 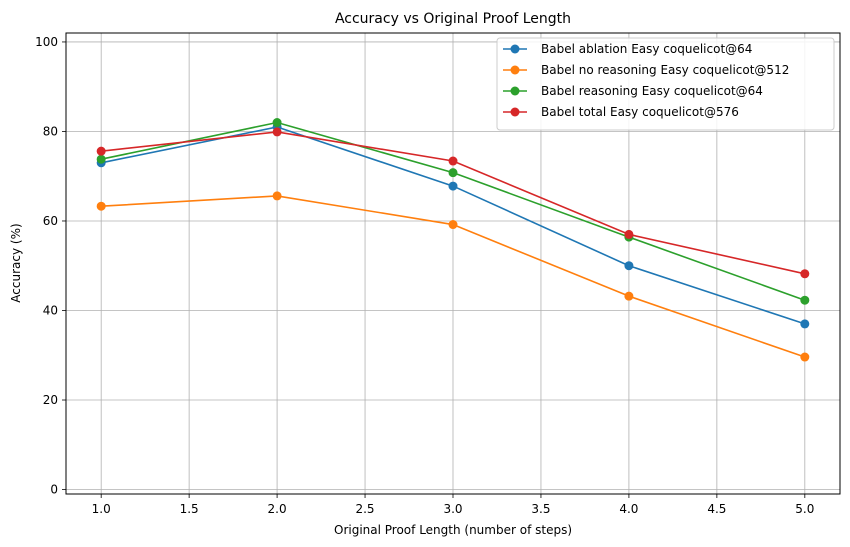 I want to click on y-axis-ticks: 0 20 40 60 80 100, so click(x=50, y=266).